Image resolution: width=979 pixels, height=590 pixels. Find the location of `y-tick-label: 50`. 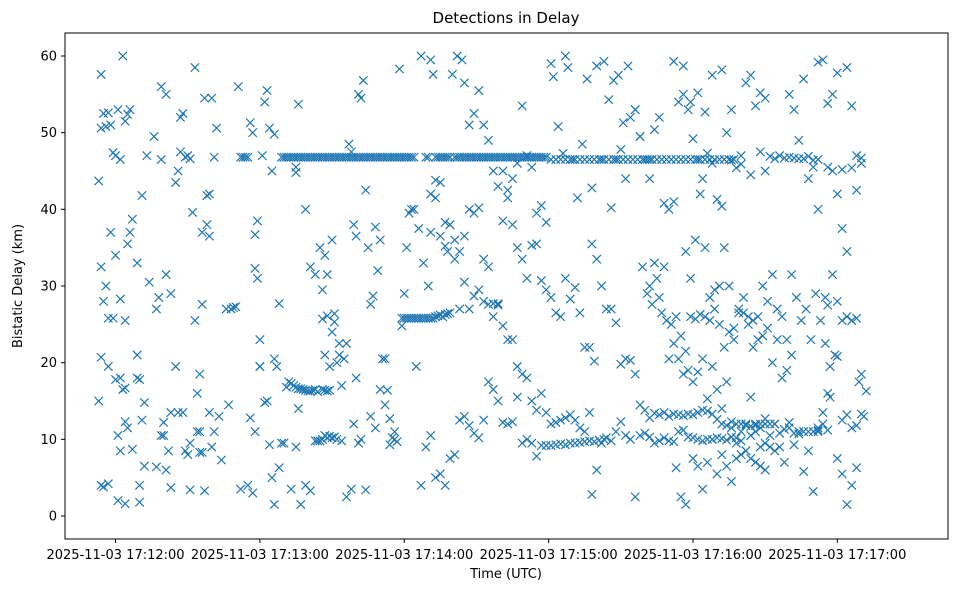

y-tick-label: 50 is located at coordinates (48, 133).